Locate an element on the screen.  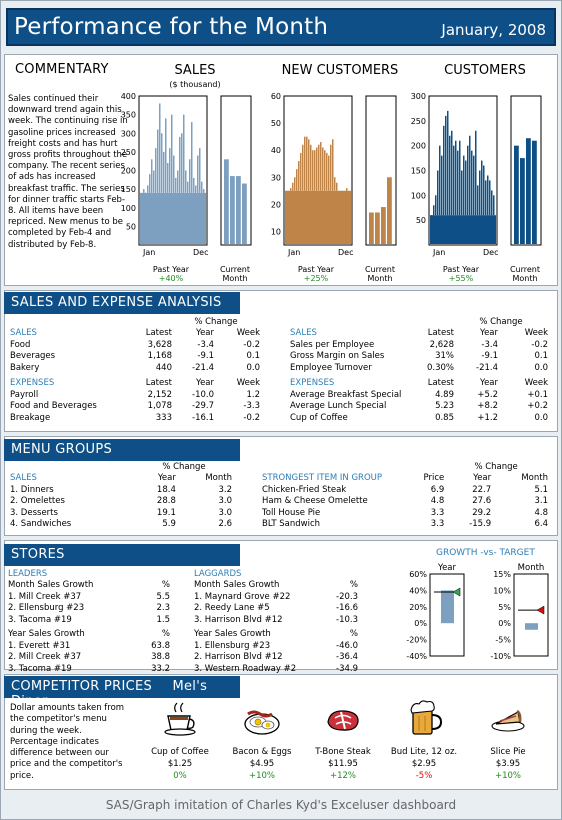
customers-month-label2: Month is located at coordinates (524, 278).